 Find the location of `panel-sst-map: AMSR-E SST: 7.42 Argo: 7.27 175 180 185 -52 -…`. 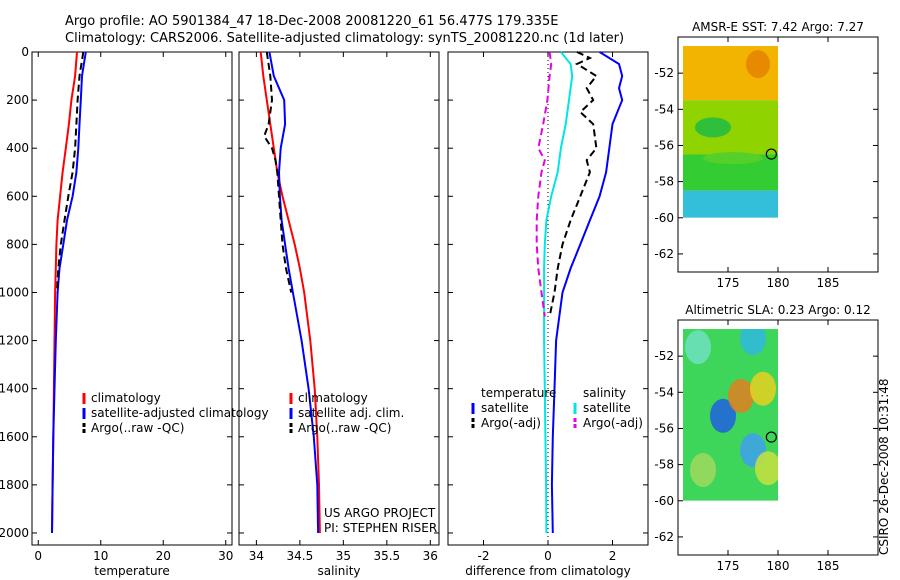

panel-sst-map: AMSR-E SST: 7.42 Argo: 7.27 175 180 185 -52 -… is located at coordinates (766, 155).